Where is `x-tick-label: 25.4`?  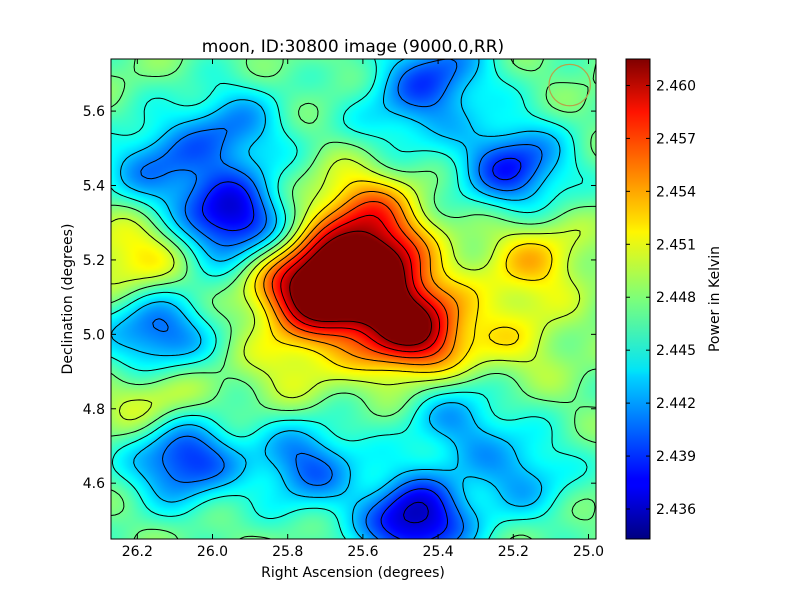
x-tick-label: 25.4 is located at coordinates (438, 552).